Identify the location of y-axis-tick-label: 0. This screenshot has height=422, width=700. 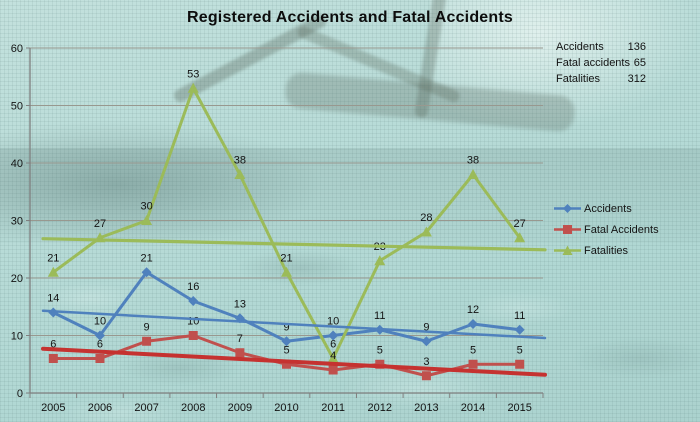
(20, 394).